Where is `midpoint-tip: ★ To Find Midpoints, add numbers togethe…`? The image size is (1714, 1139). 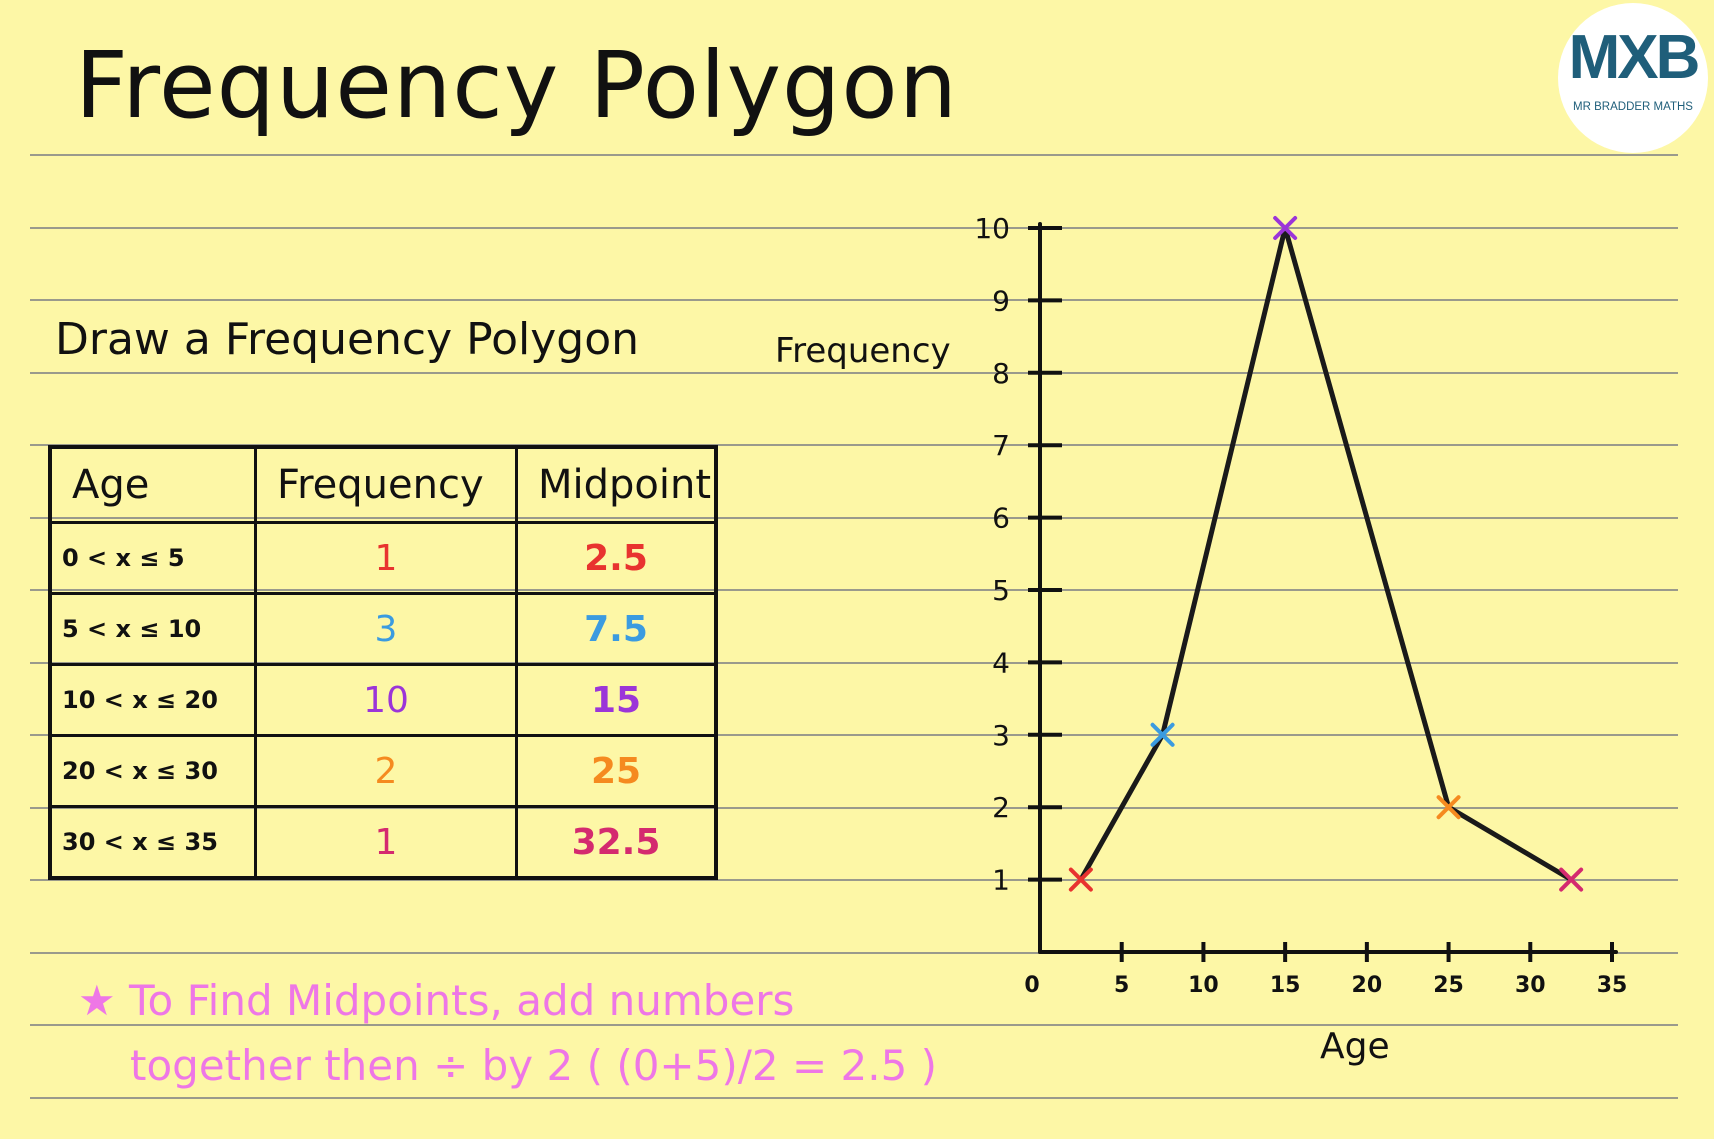
midpoint-tip: ★ To Find Midpoints, add numbers togethe… is located at coordinates (507, 1033).